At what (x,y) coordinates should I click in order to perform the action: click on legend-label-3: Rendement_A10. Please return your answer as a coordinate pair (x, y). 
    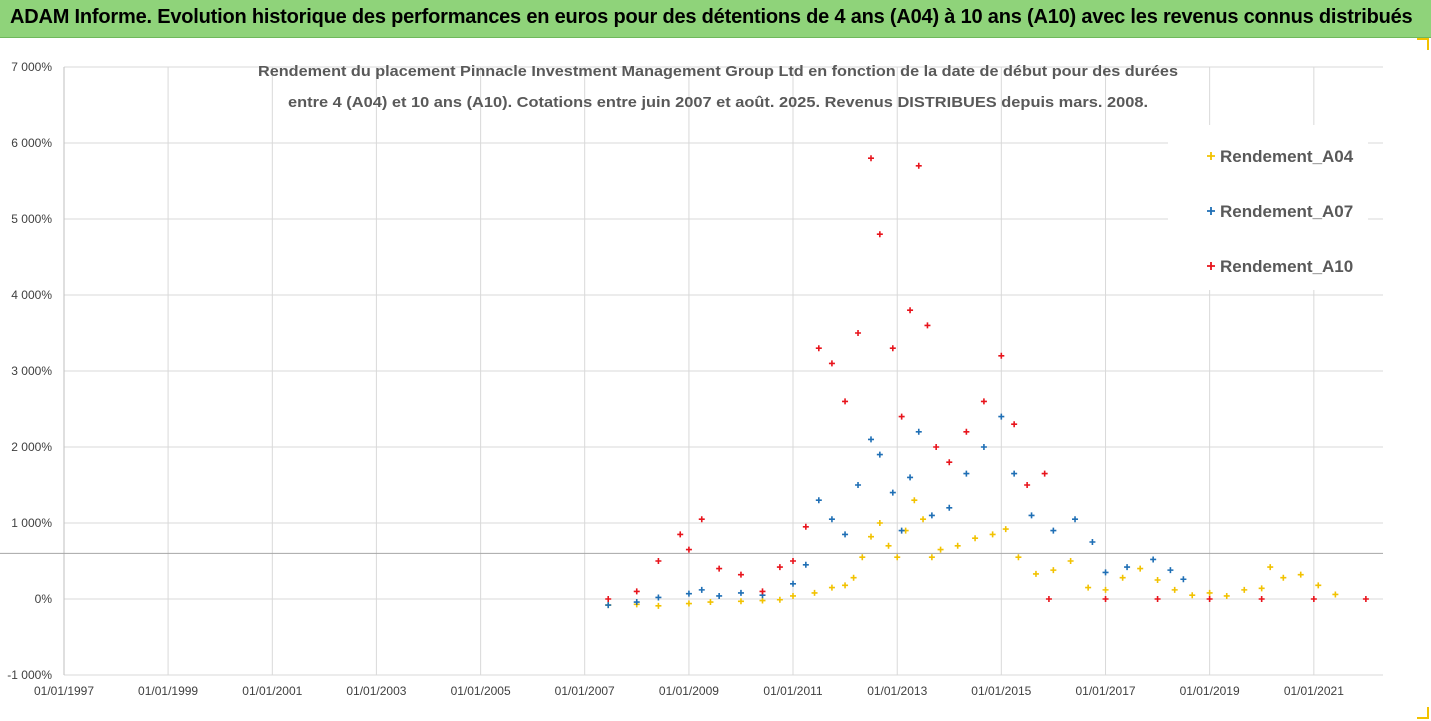
    Looking at the image, I should click on (1286, 266).